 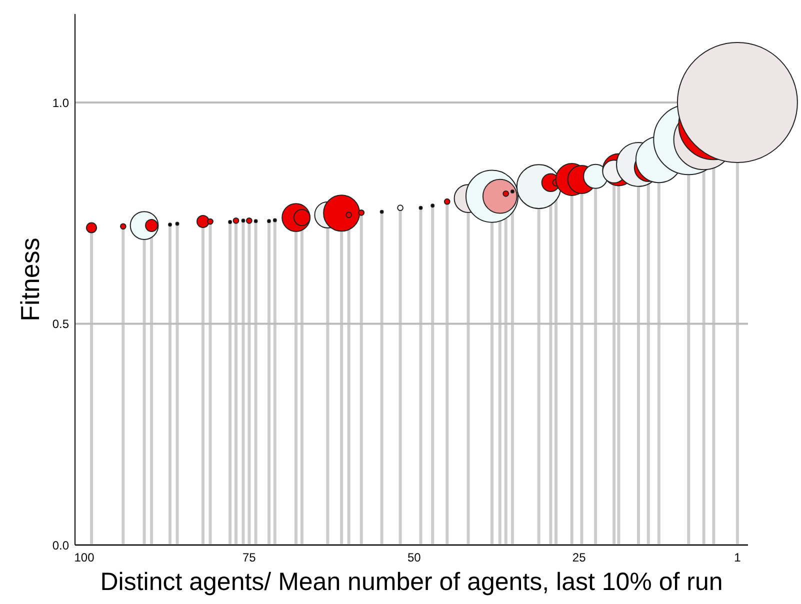 I want to click on y-tick-label: 0.0, so click(x=61, y=545).